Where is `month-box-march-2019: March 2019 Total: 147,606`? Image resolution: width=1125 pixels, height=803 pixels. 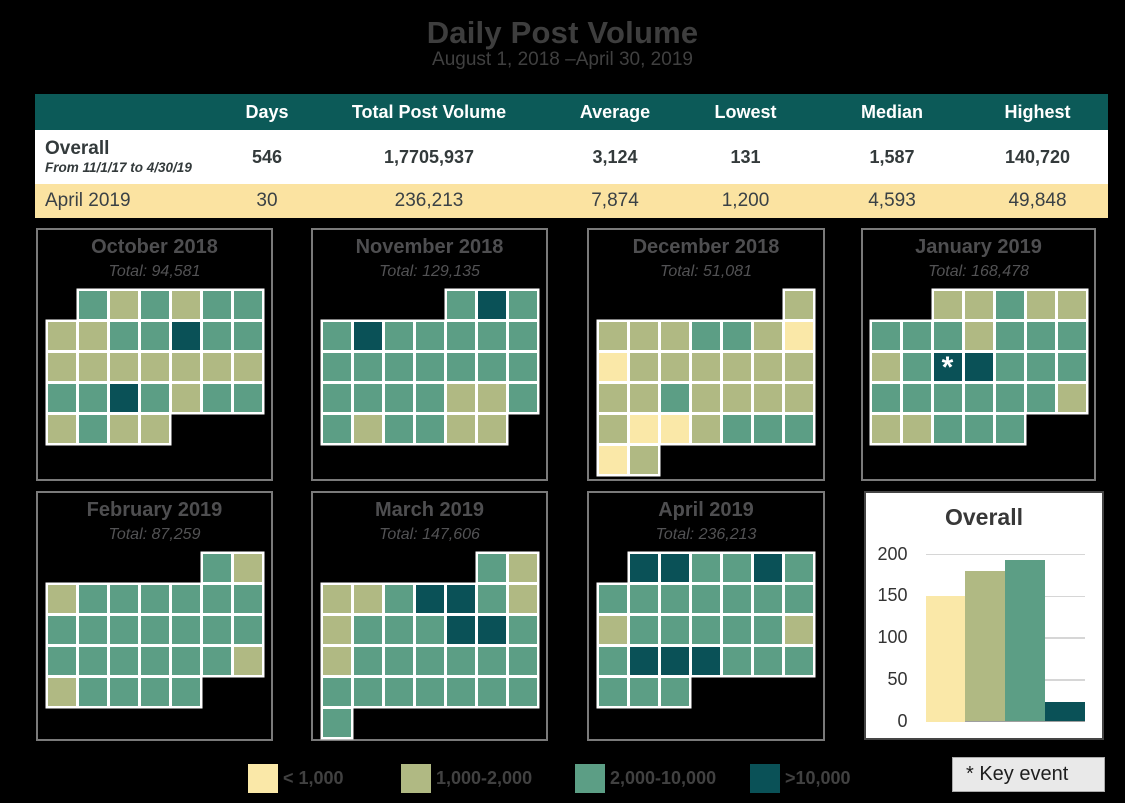 month-box-march-2019: March 2019 Total: 147,606 is located at coordinates (429, 616).